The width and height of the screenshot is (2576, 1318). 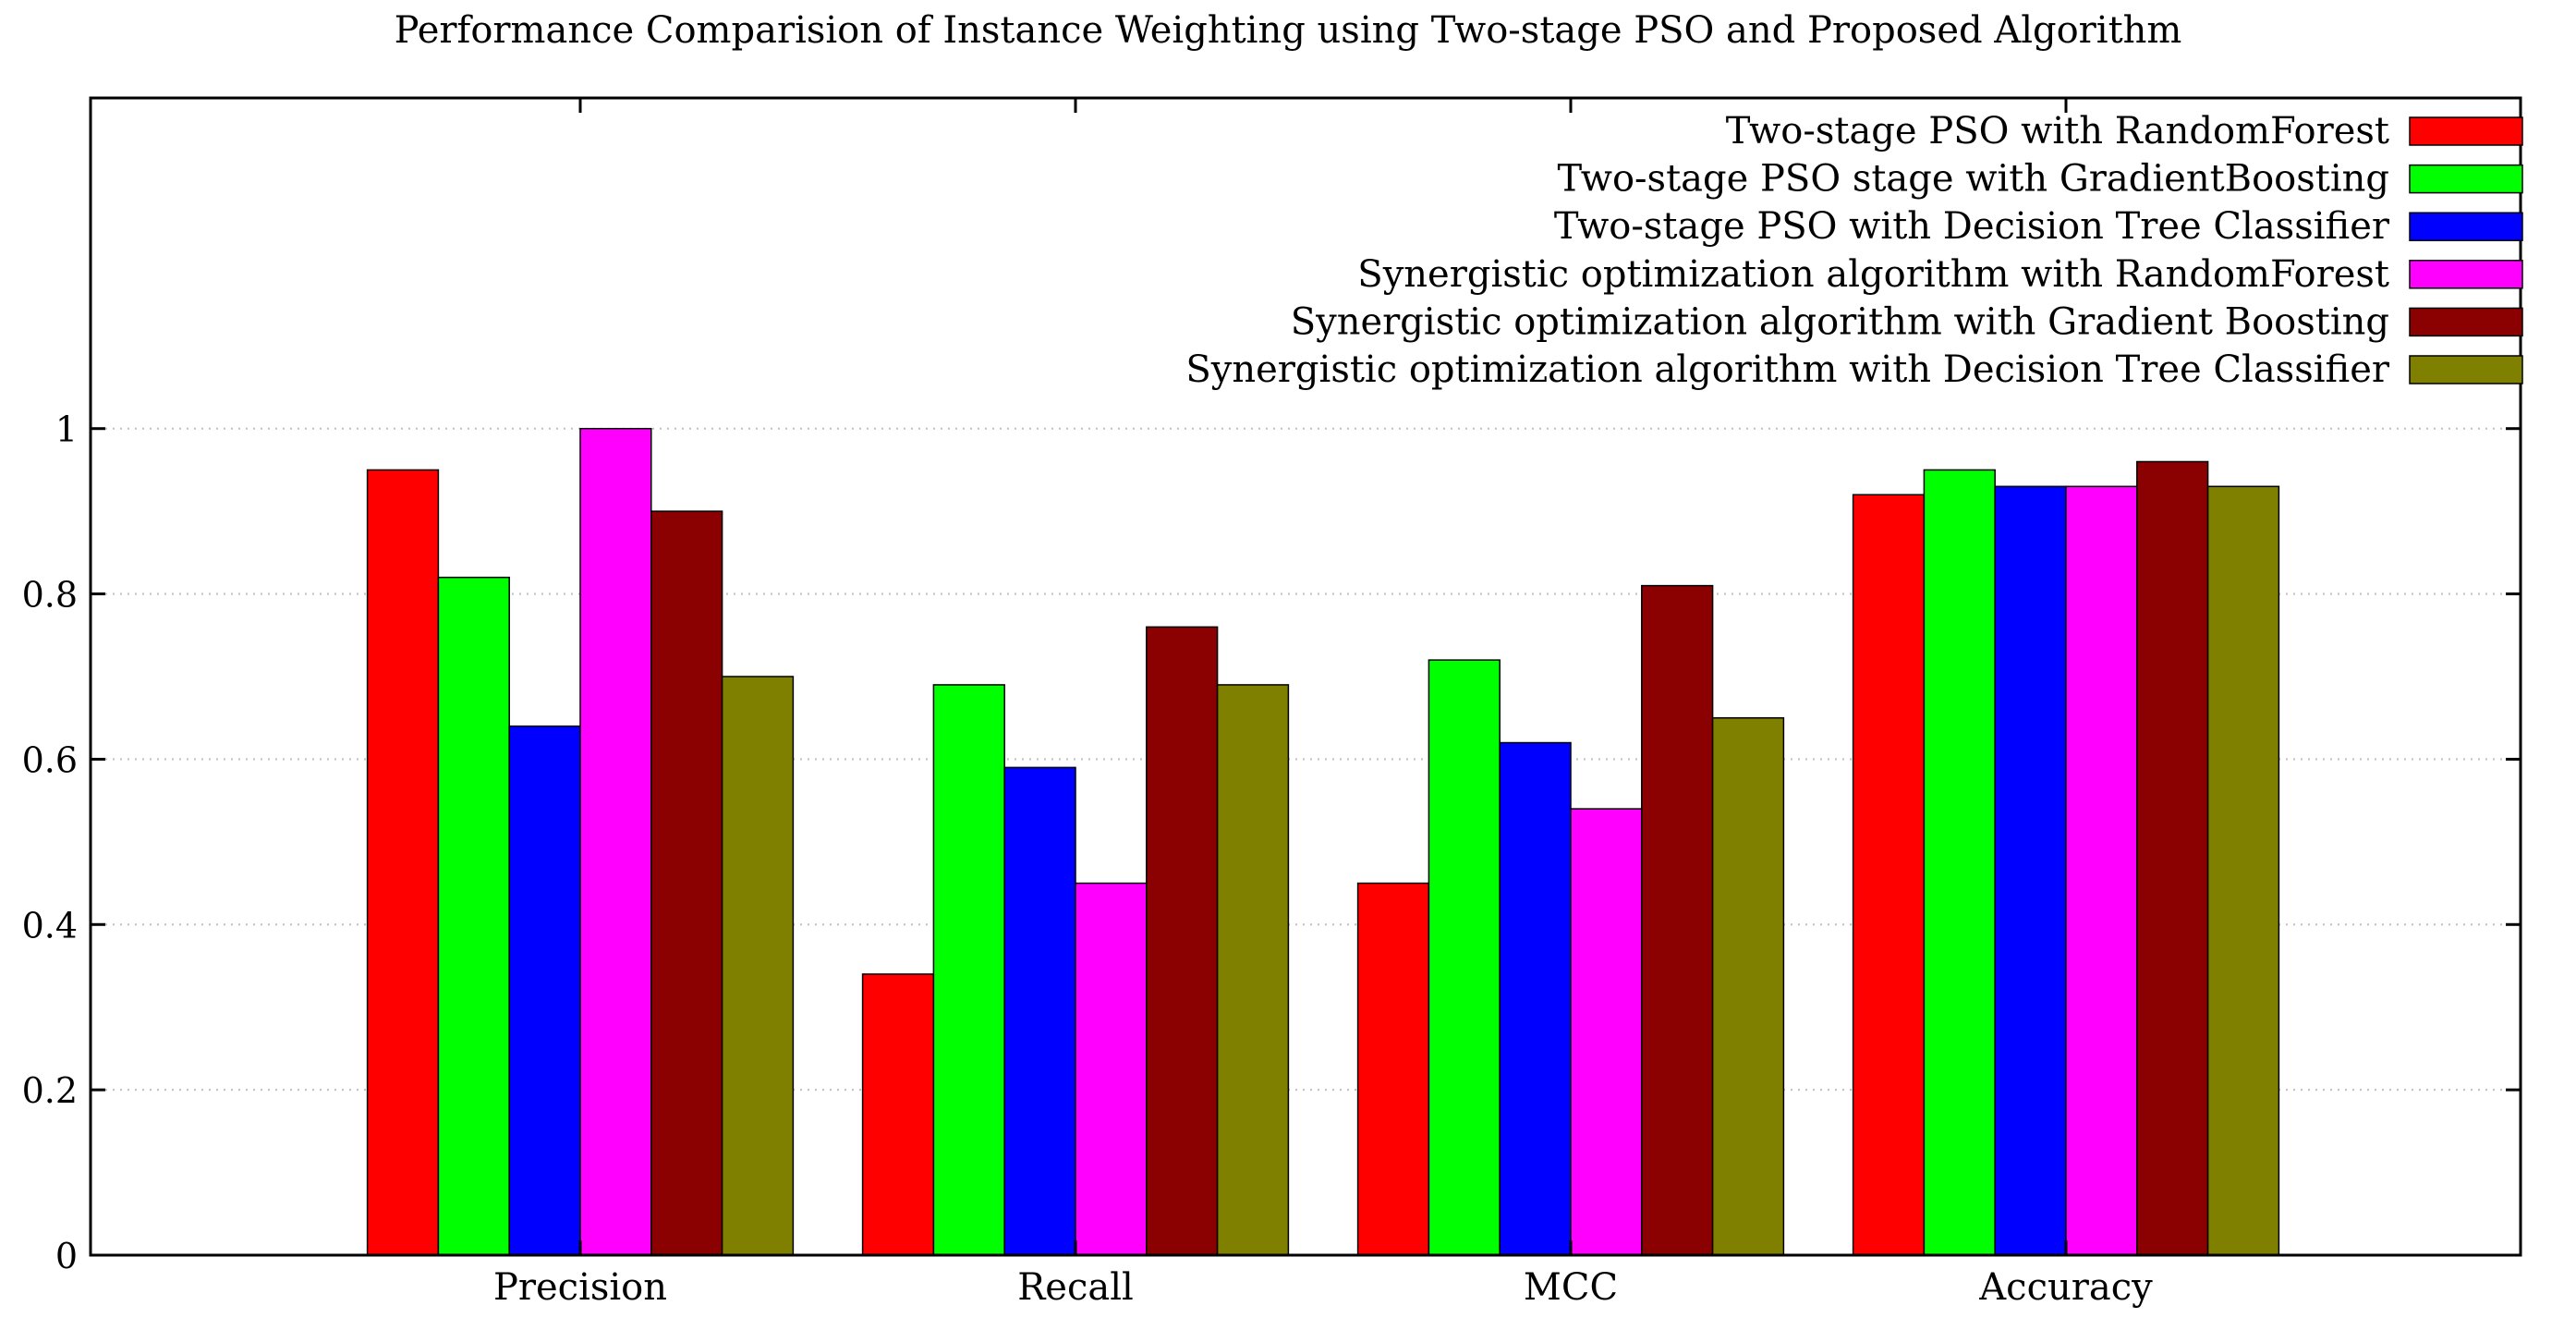 What do you see at coordinates (50, 1090) in the screenshot?
I see `y-tick-label: 0.2` at bounding box center [50, 1090].